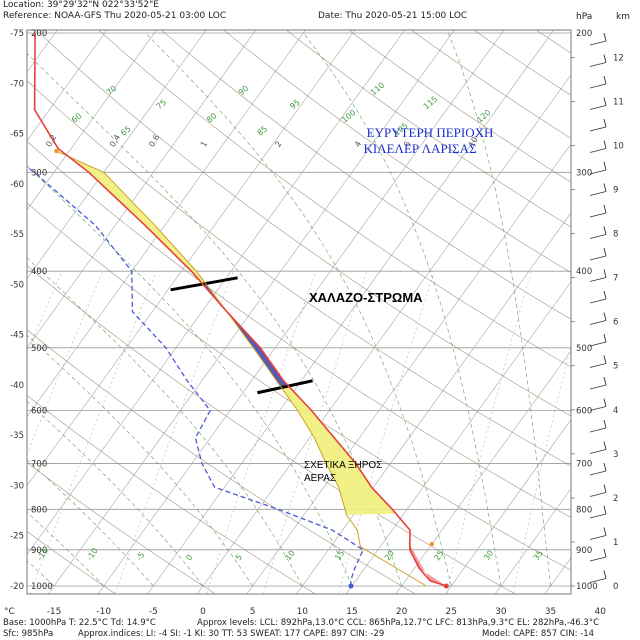  What do you see at coordinates (615, 279) in the screenshot?
I see `km-label: 7` at bounding box center [615, 279].